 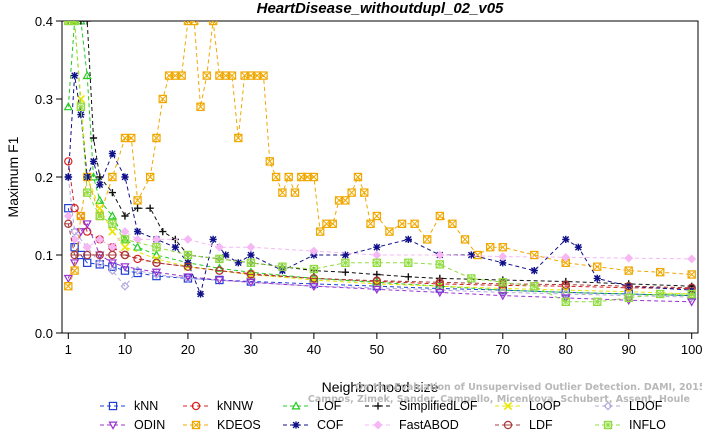 I want to click on legend-label: ODIN, so click(x=149, y=425).